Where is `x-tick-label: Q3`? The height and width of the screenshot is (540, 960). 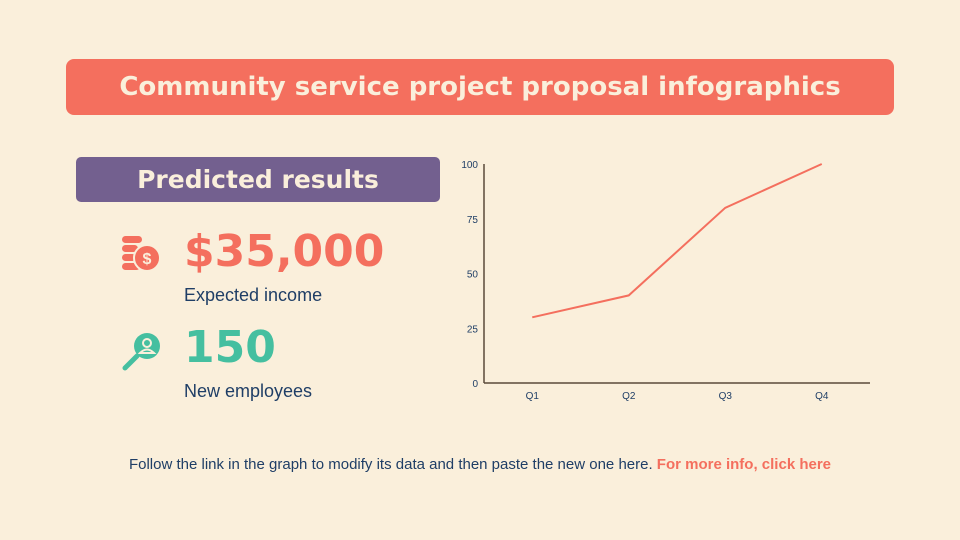 x-tick-label: Q3 is located at coordinates (726, 396).